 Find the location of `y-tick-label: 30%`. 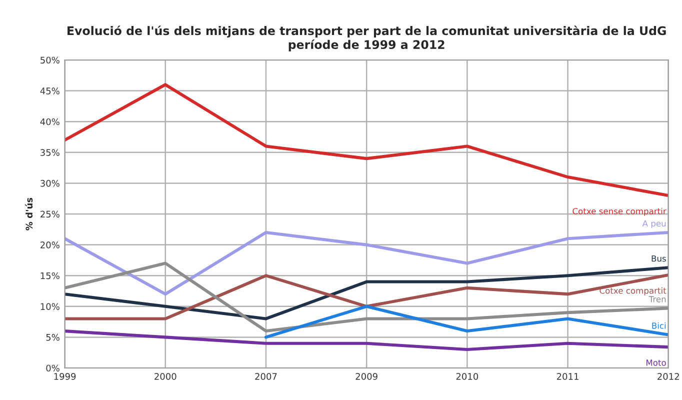

y-tick-label: 30% is located at coordinates (50, 183).